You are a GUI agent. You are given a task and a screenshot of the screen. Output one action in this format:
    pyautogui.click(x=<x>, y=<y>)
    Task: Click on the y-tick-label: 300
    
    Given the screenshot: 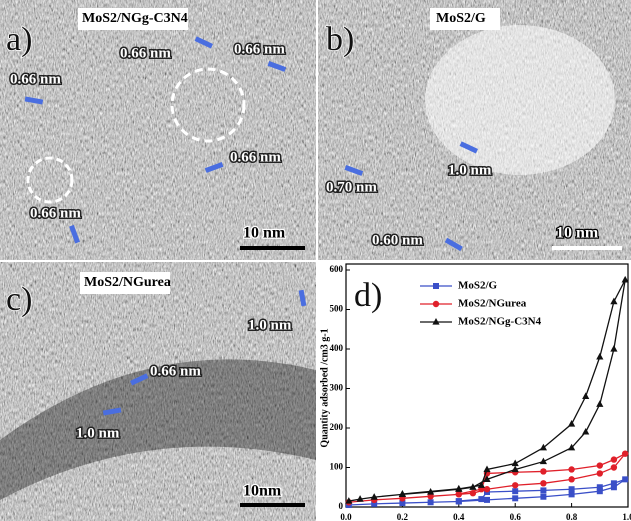 What is the action you would take?
    pyautogui.click(x=337, y=388)
    